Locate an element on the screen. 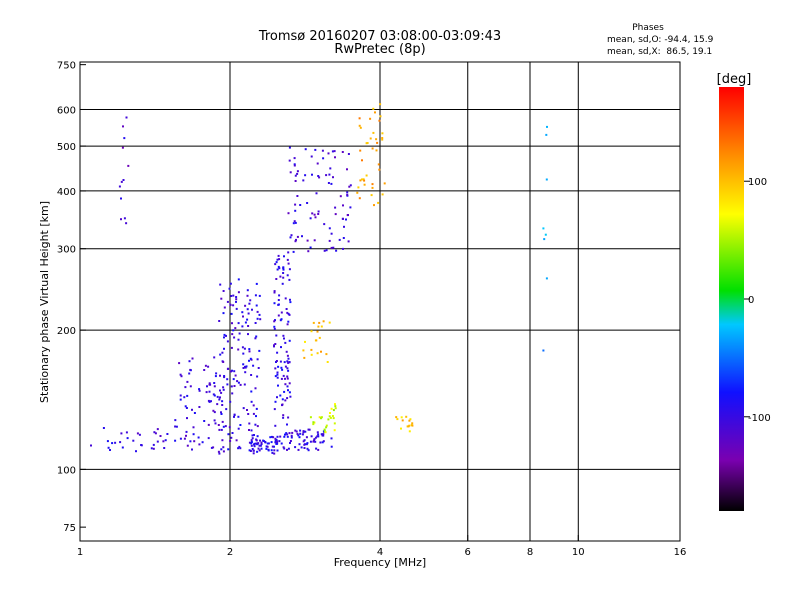 The height and width of the screenshot is (600, 800). y-axis-label: Stationary phase Virtual Height [km] is located at coordinates (44, 302).